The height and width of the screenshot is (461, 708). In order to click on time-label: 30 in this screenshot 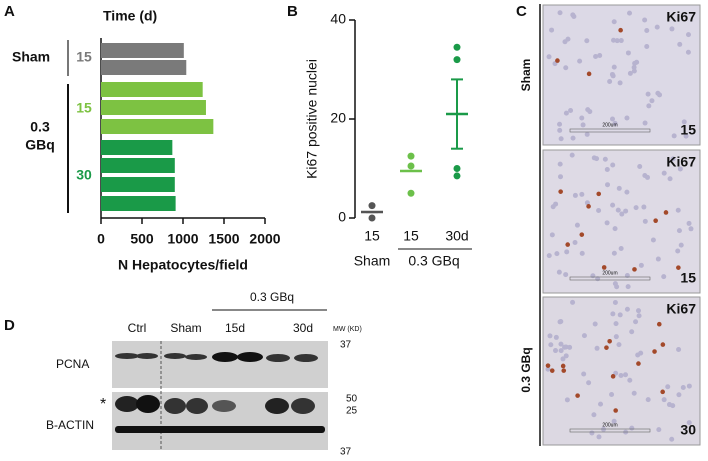, I will do `click(688, 430)`.